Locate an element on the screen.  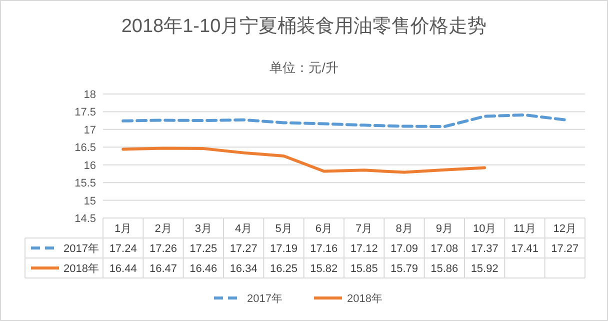
x-tick-label: 7月 is located at coordinates (364, 229).